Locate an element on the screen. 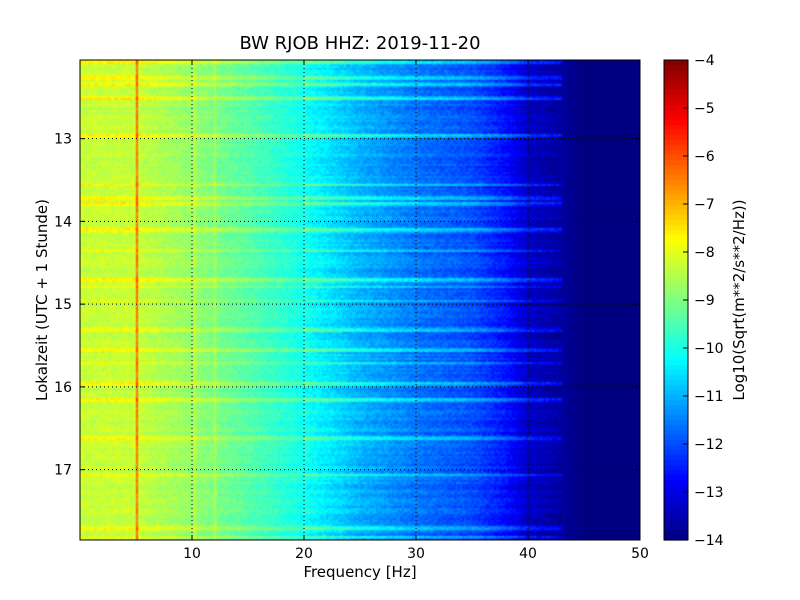 The height and width of the screenshot is (600, 800). y-tick-label: 13 is located at coordinates (63, 140).